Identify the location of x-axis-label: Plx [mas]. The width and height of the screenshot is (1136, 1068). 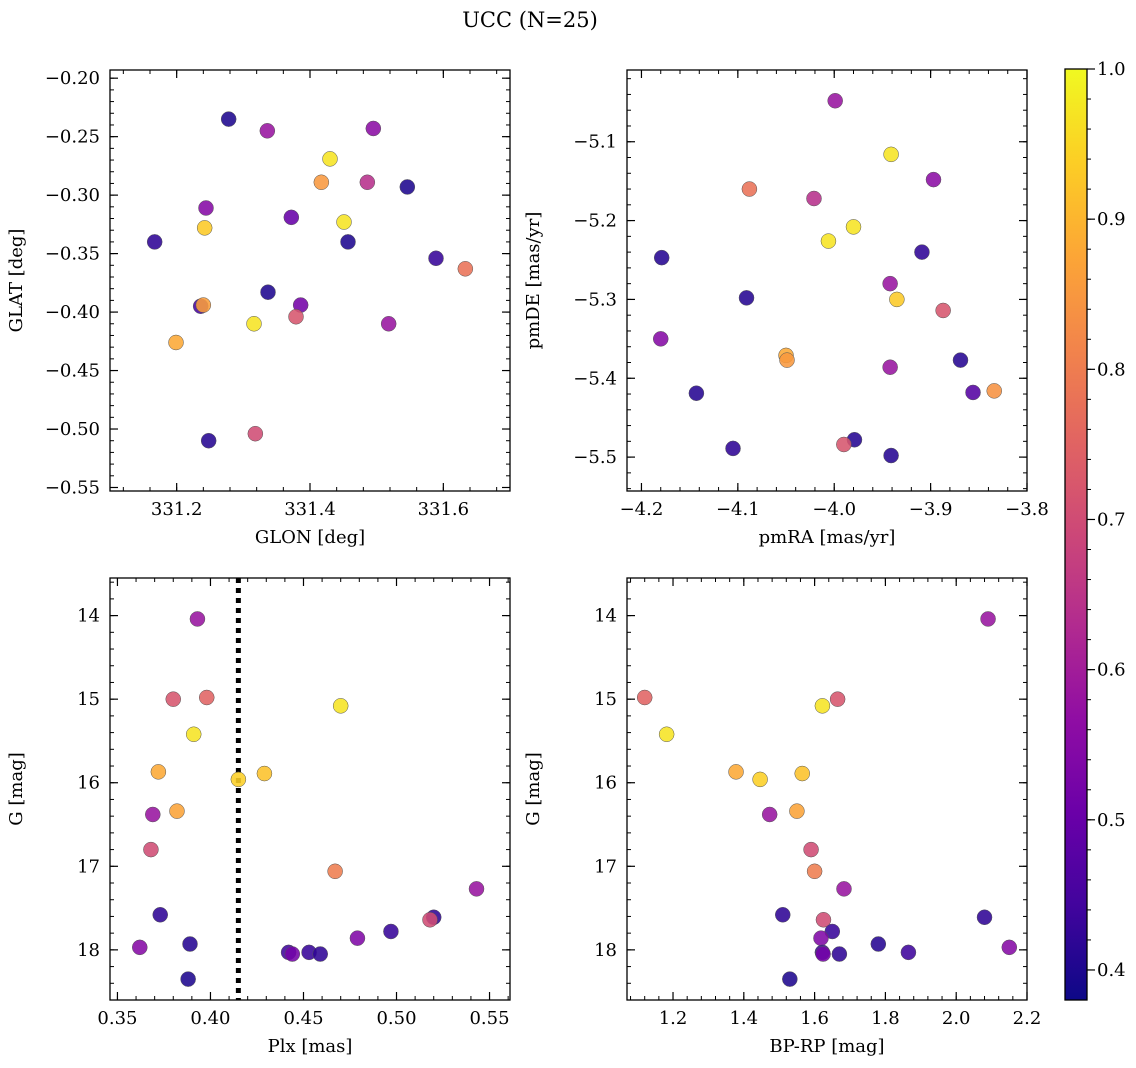
(310, 1046).